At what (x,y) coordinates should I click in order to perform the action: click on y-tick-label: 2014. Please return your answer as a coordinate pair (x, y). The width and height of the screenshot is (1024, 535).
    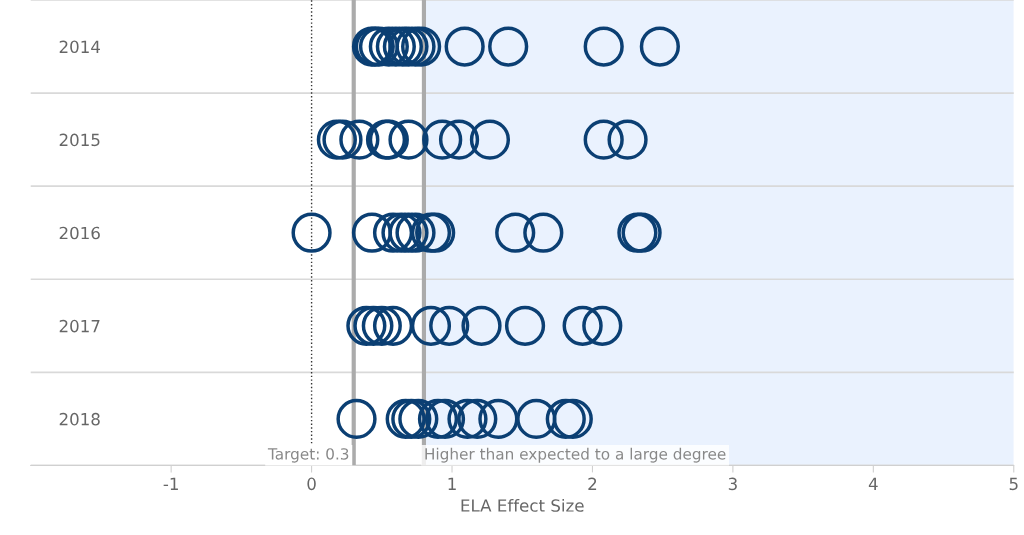
    Looking at the image, I should click on (79, 47).